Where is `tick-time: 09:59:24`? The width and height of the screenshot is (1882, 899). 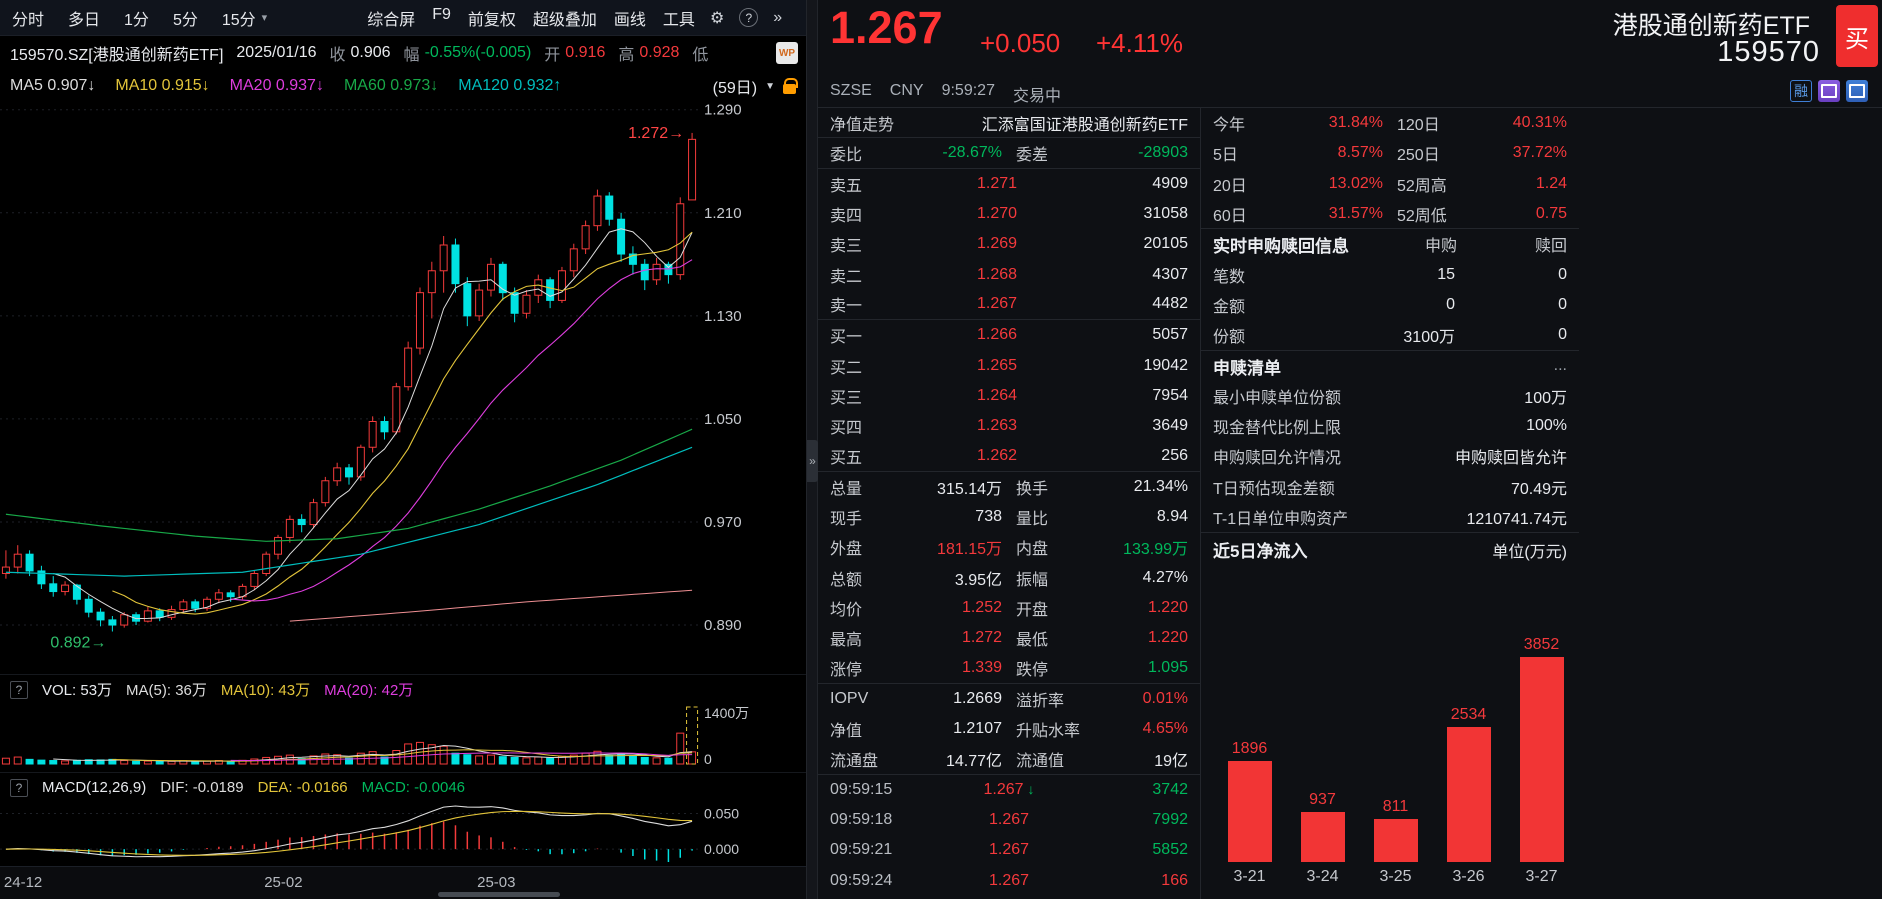
tick-time: 09:59:24 is located at coordinates (861, 880).